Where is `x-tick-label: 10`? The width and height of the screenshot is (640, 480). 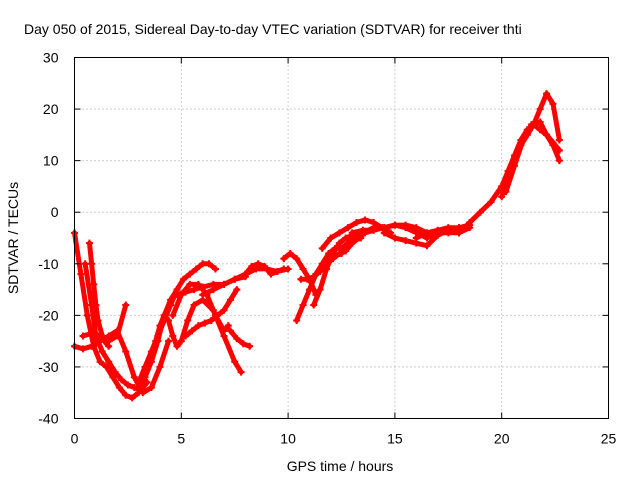
x-tick-label: 10 is located at coordinates (288, 439).